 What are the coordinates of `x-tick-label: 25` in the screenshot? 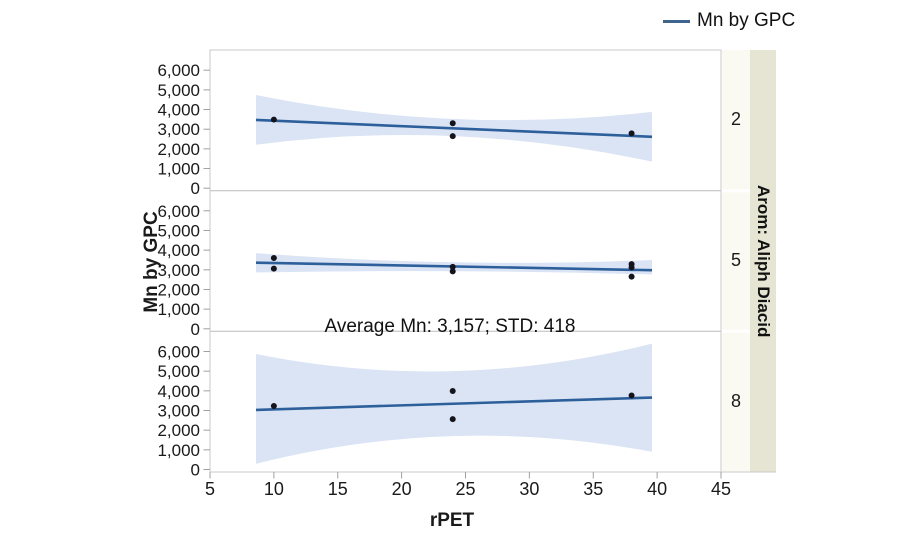 It's located at (465, 489).